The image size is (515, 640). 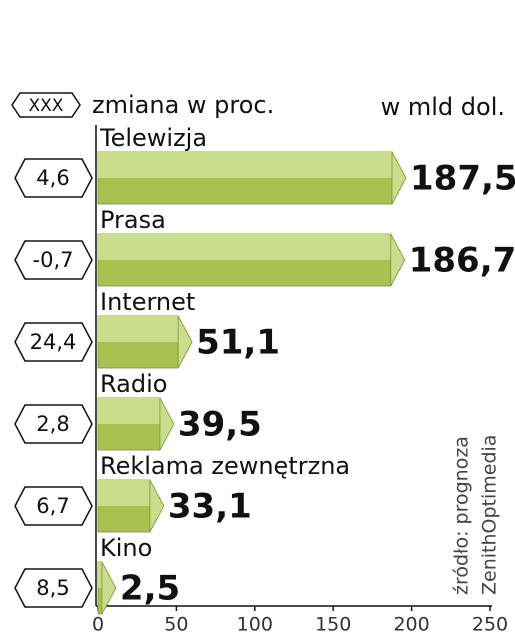 I want to click on change-label: 4,6, so click(x=52, y=178).